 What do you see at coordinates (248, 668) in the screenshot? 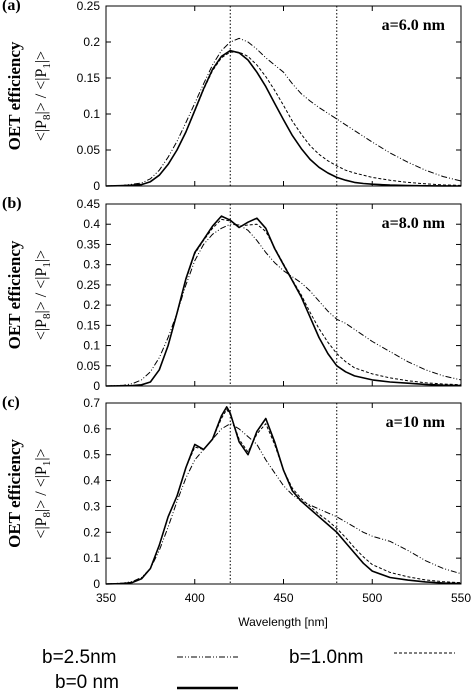
I see `legend: b=2.5nm b=1.0nm b=0 nm` at bounding box center [248, 668].